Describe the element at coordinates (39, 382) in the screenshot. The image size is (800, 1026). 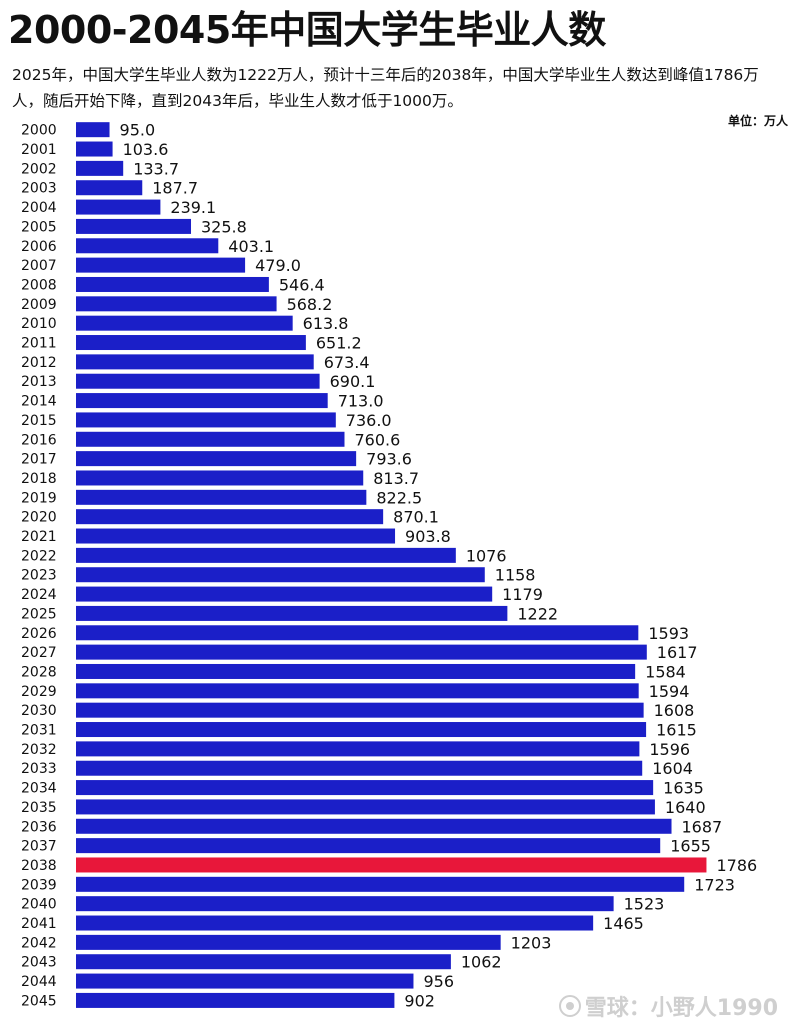
I see `year-label: 2013` at that location.